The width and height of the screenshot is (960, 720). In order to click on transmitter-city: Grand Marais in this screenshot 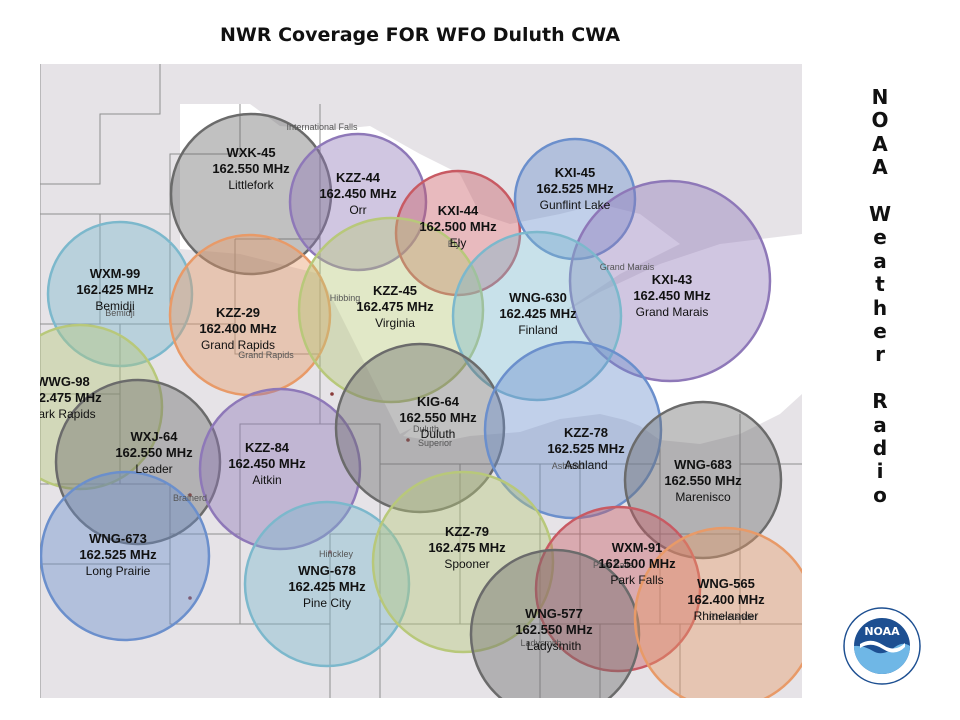, I will do `click(672, 312)`.